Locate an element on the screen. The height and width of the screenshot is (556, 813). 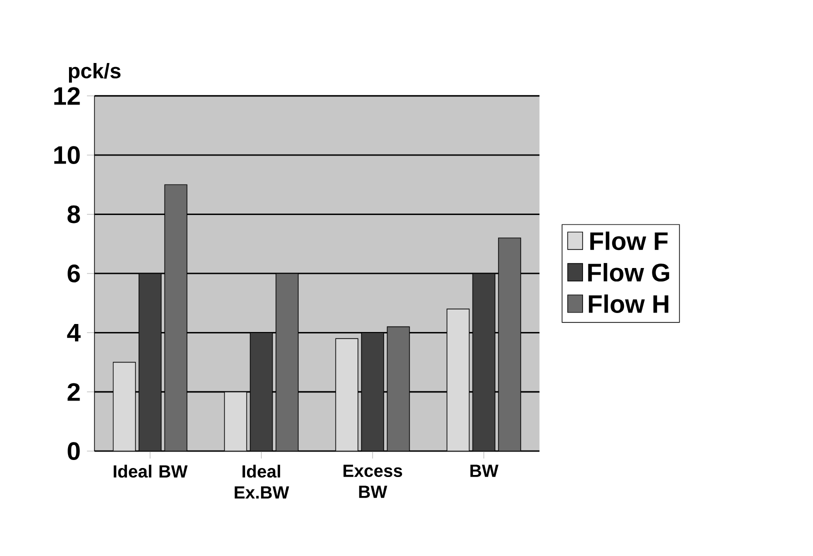
x-tick-label: Ideal BW is located at coordinates (151, 471).